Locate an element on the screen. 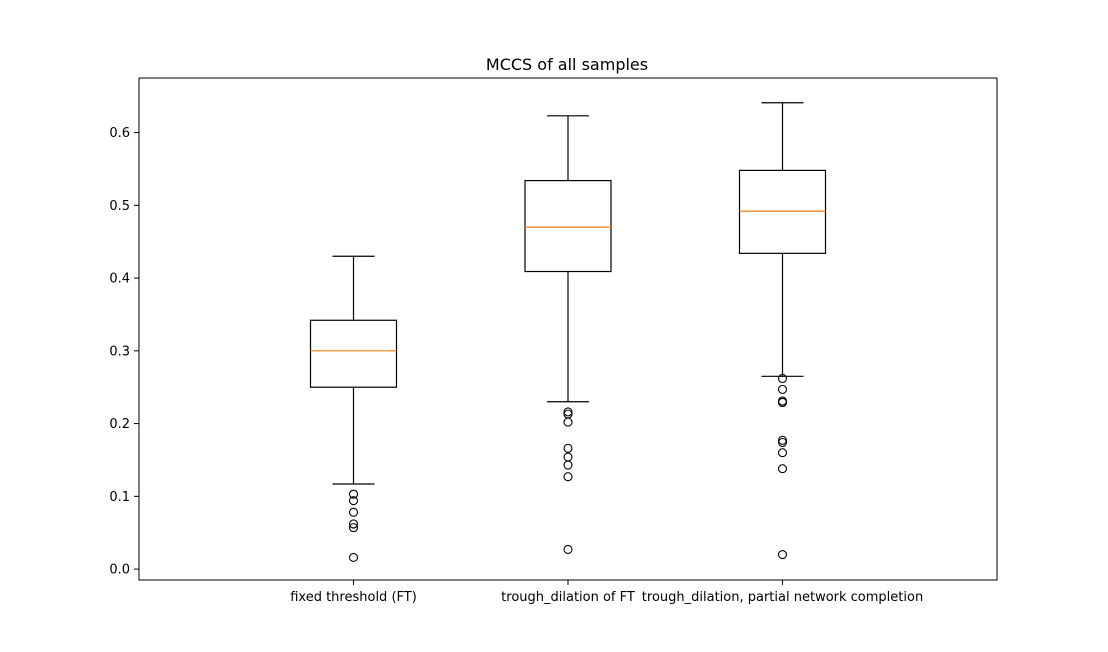 This screenshot has width=1108, height=652. y-tick-label: 0.0 is located at coordinates (119, 570).